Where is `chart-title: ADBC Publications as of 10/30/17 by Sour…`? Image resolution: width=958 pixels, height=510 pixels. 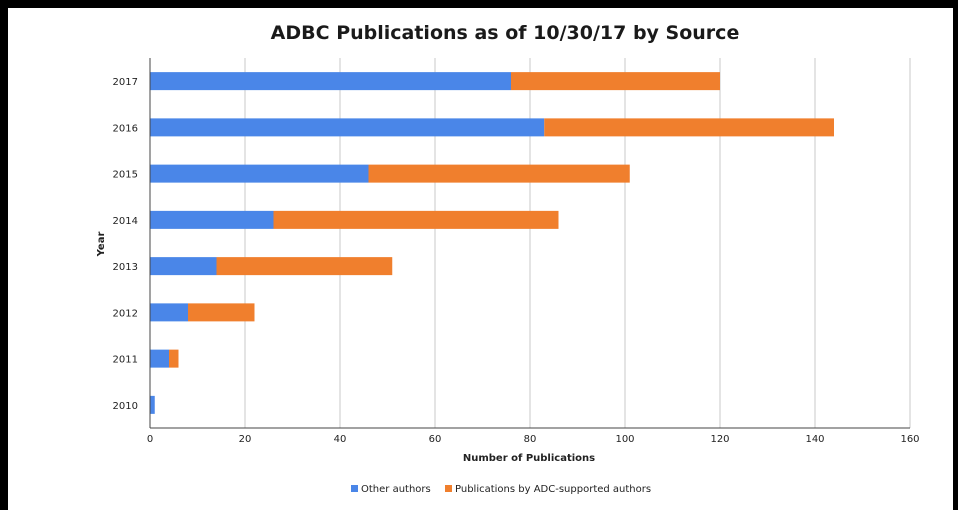 chart-title: ADBC Publications as of 10/30/17 by Sour… is located at coordinates (505, 33).